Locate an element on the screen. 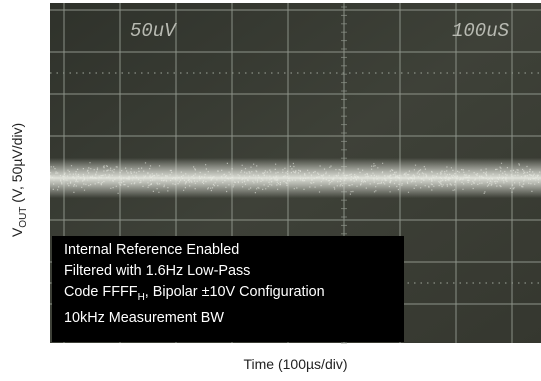 The width and height of the screenshot is (541, 381). vertical-scale-readout: 50uV is located at coordinates (153, 31).